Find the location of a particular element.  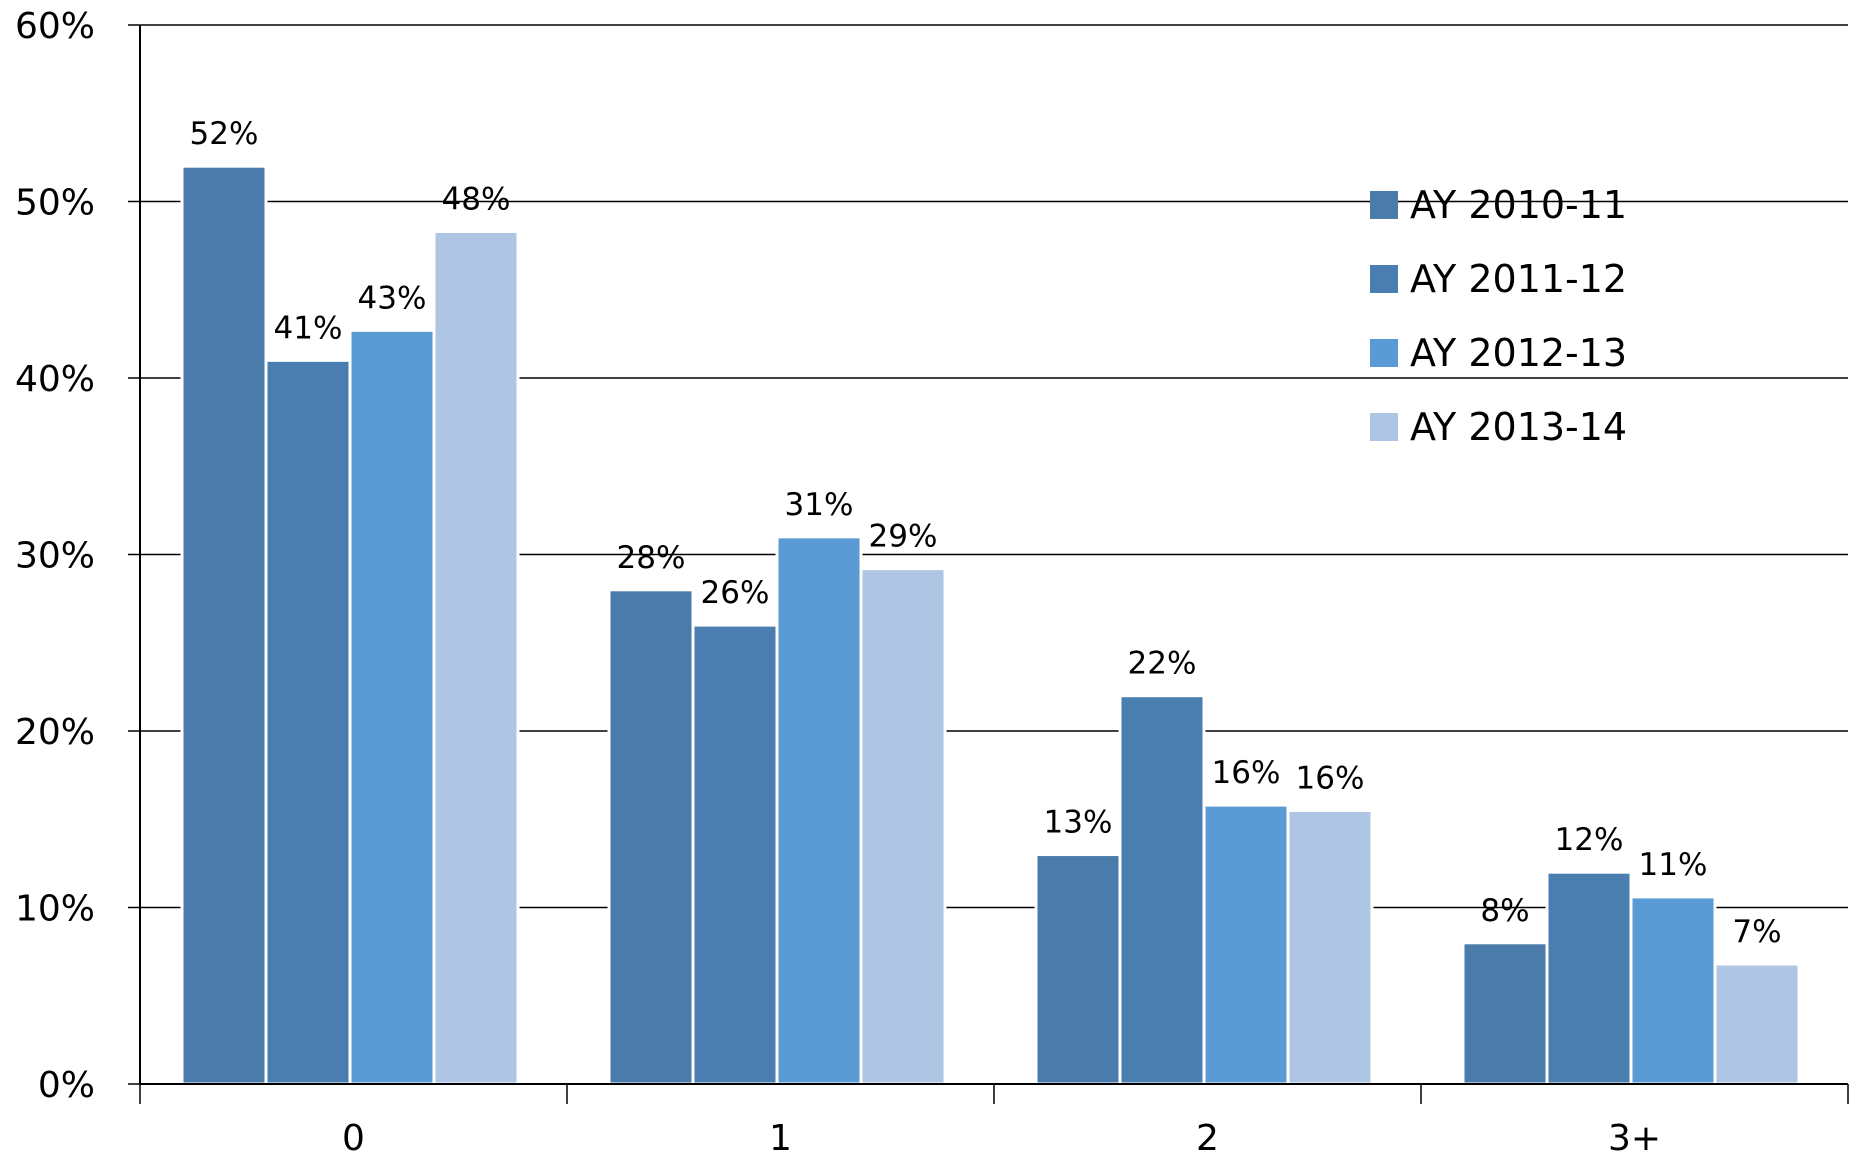

y-tick-label: 40% is located at coordinates (55, 379).